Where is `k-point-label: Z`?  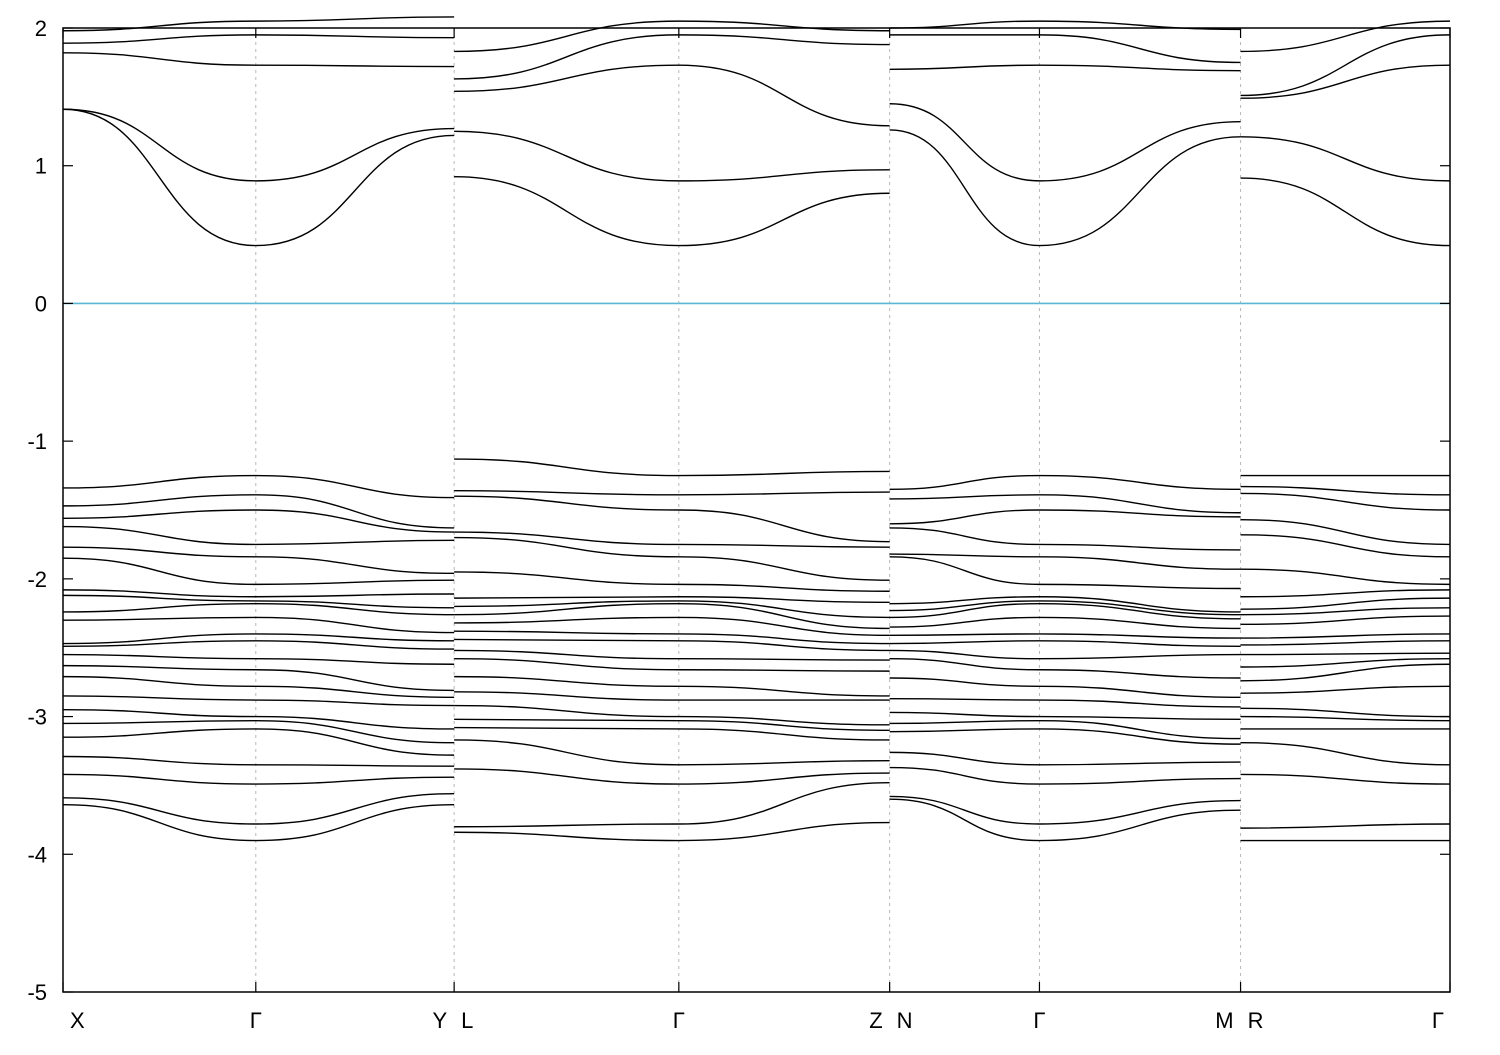 k-point-label: Z is located at coordinates (875, 1020).